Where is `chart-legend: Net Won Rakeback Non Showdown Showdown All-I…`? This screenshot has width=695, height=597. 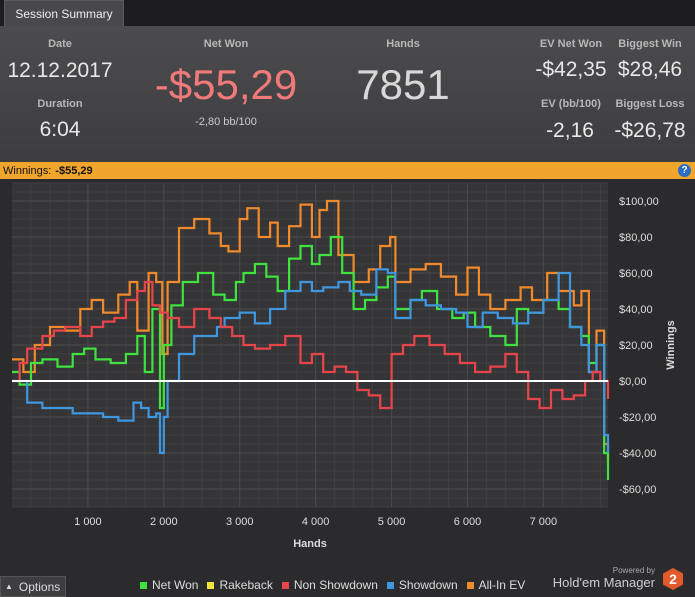
chart-legend: Net Won Rakeback Non Showdown Showdown All-I… is located at coordinates (337, 585).